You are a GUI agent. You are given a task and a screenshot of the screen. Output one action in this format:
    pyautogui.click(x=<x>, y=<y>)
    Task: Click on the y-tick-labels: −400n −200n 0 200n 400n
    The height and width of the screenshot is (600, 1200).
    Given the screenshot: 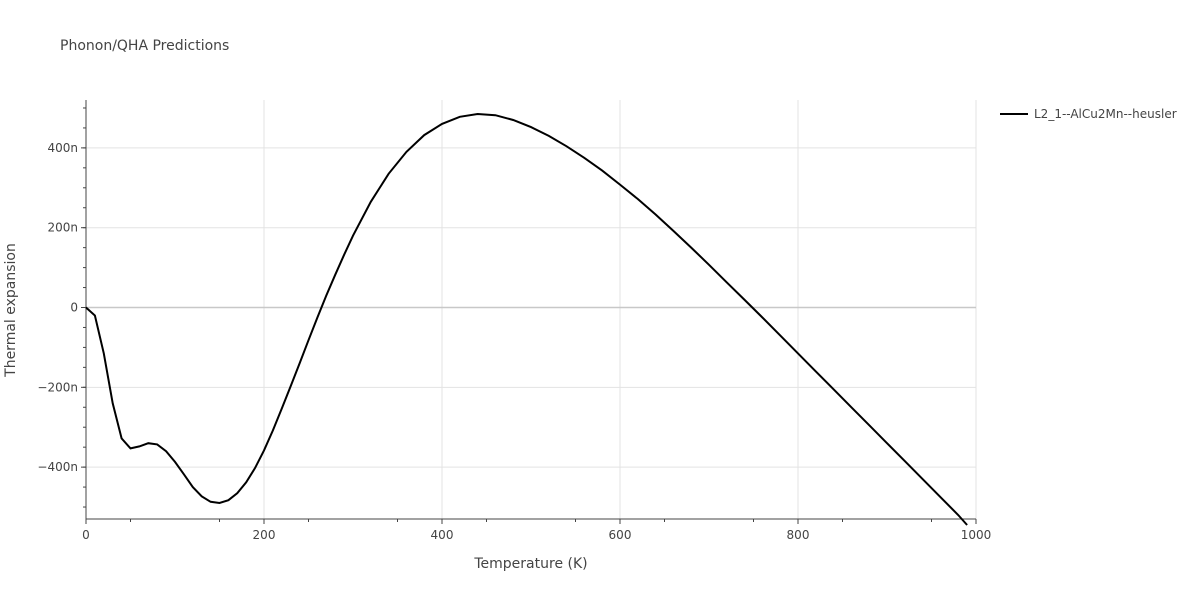 What is the action you would take?
    pyautogui.click(x=57, y=307)
    